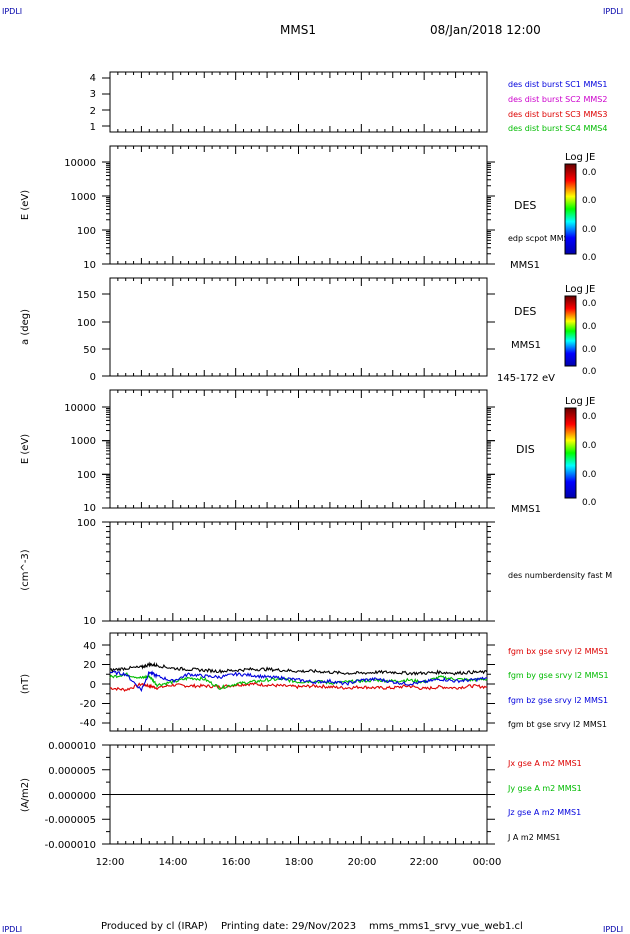  I want to click on p5-legend: des numberdensity fast M, so click(560, 575).